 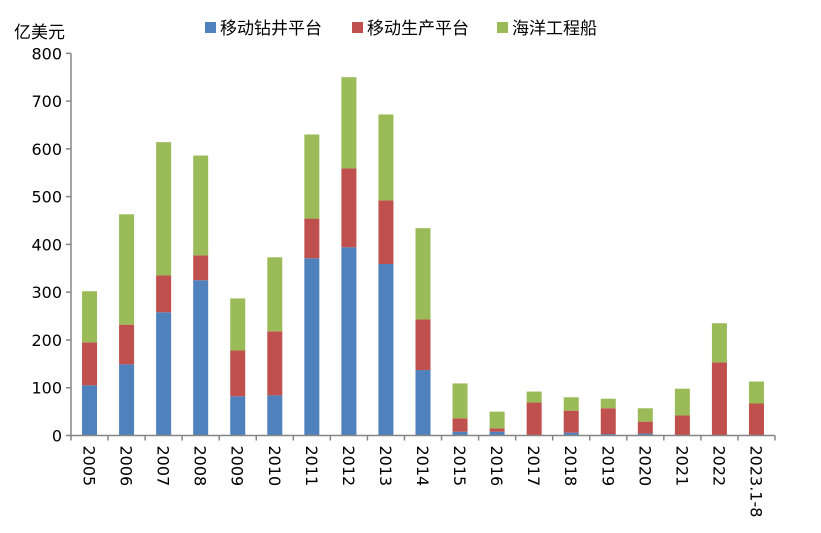 I want to click on legend: 移动钻井平台 移动生产平台 海洋工程船, so click(x=401, y=29).